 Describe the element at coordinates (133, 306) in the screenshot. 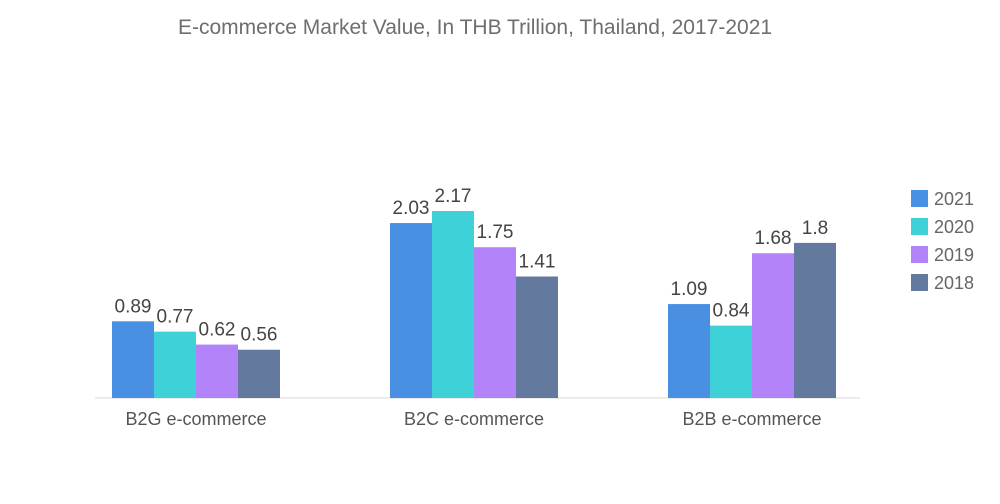

I see `value-label: 0.89` at that location.